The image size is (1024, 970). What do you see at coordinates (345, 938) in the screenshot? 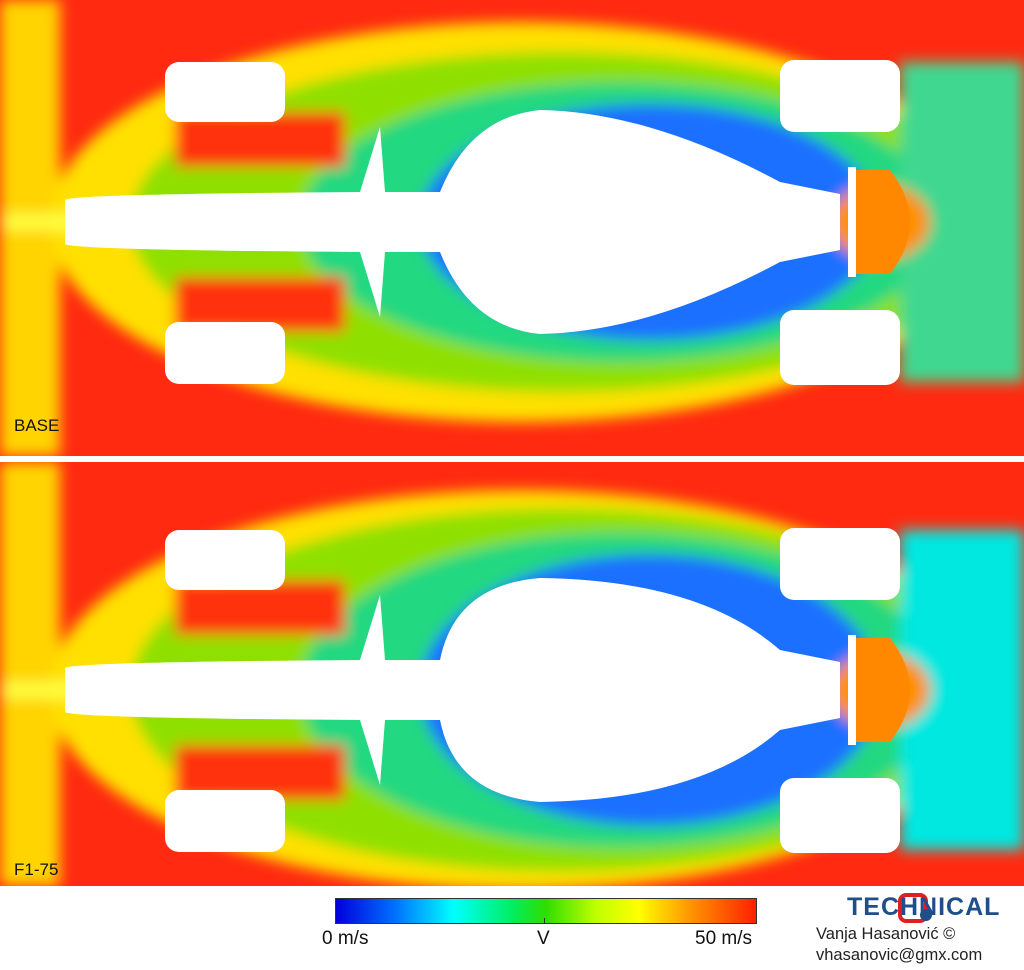
I see `colorbar-min-label: 0 m/s` at bounding box center [345, 938].